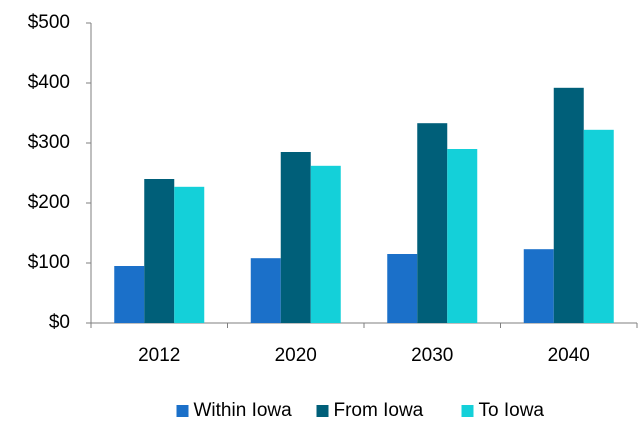 This screenshot has height=426, width=641. I want to click on x-tick-label: 2030, so click(432, 355).